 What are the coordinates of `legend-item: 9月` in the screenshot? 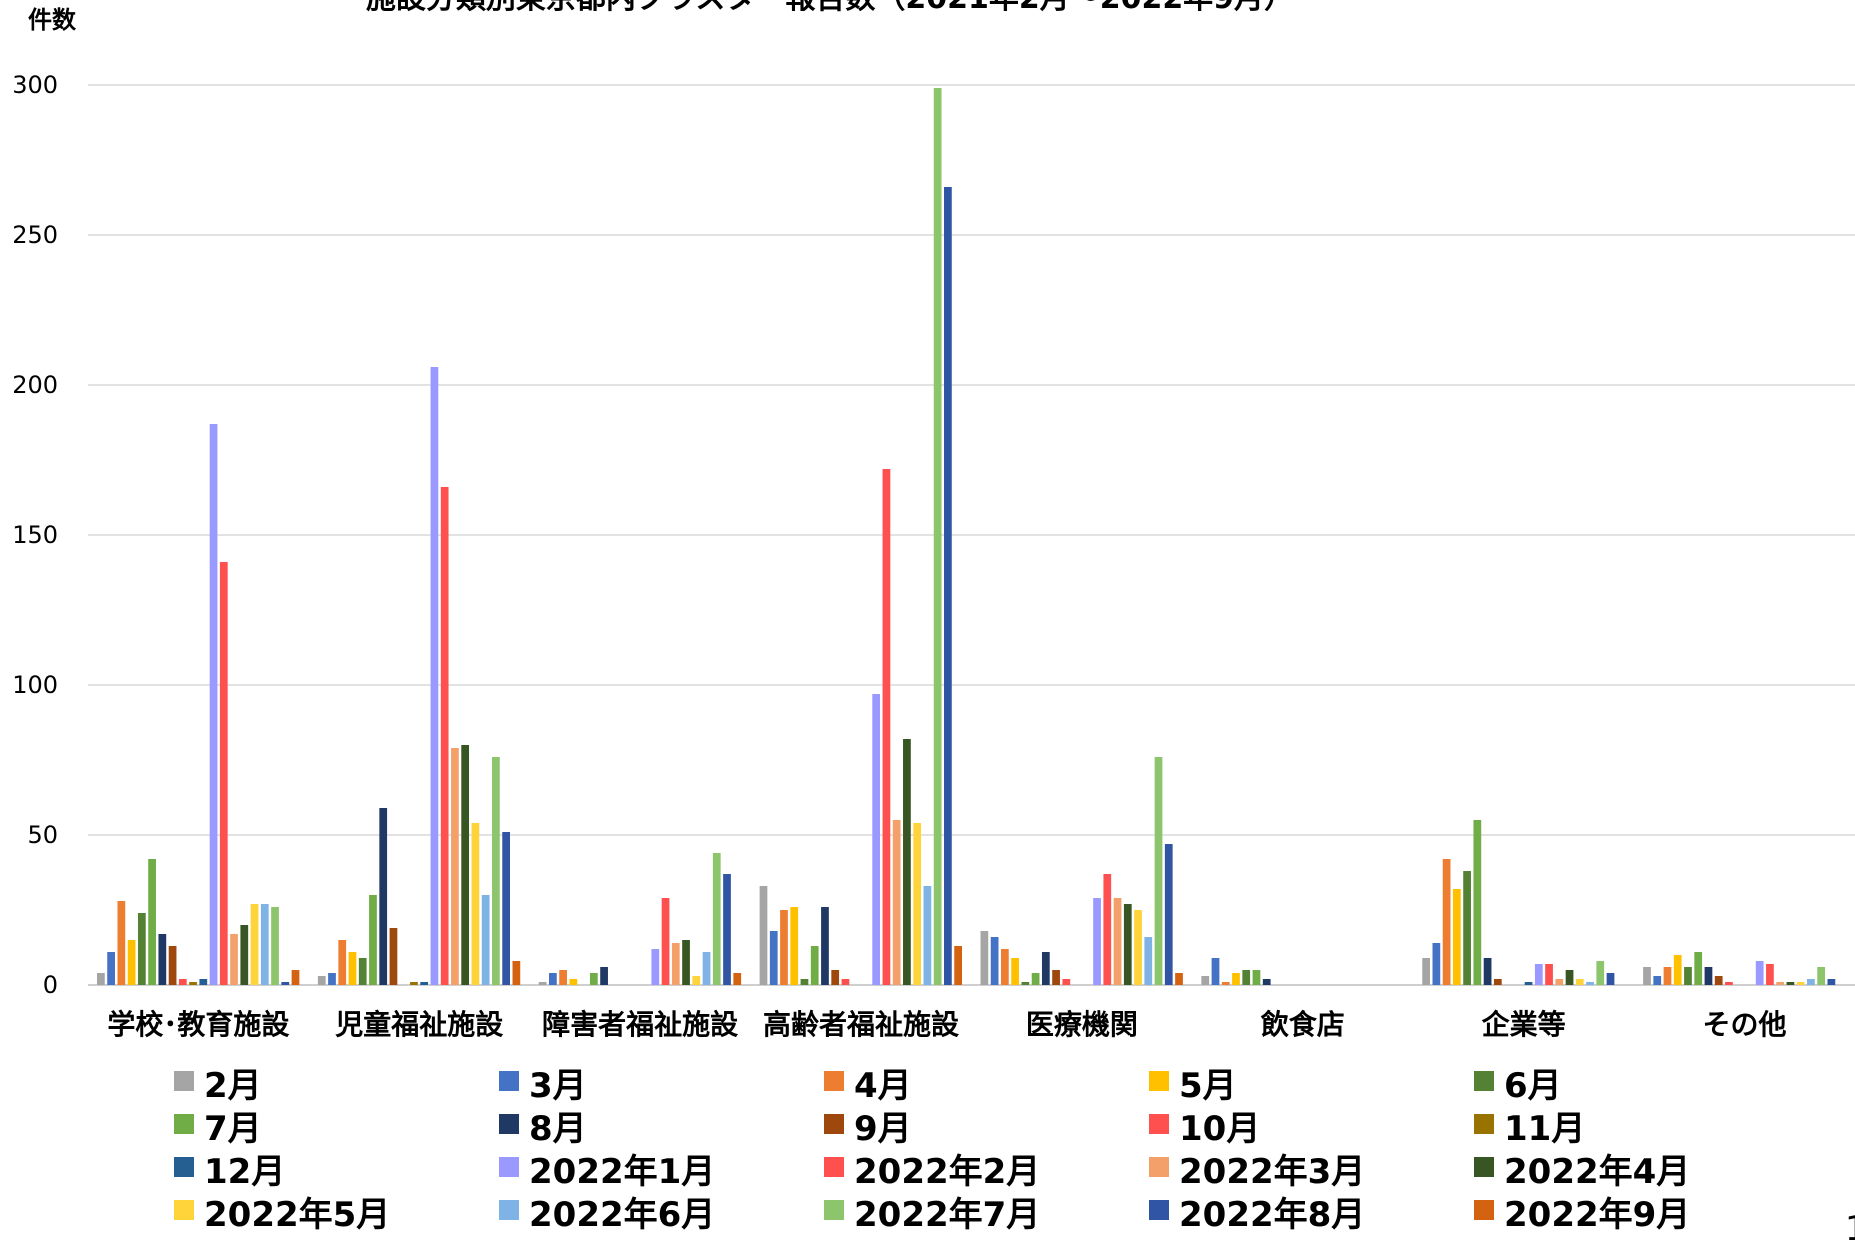 It's located at (868, 1129).